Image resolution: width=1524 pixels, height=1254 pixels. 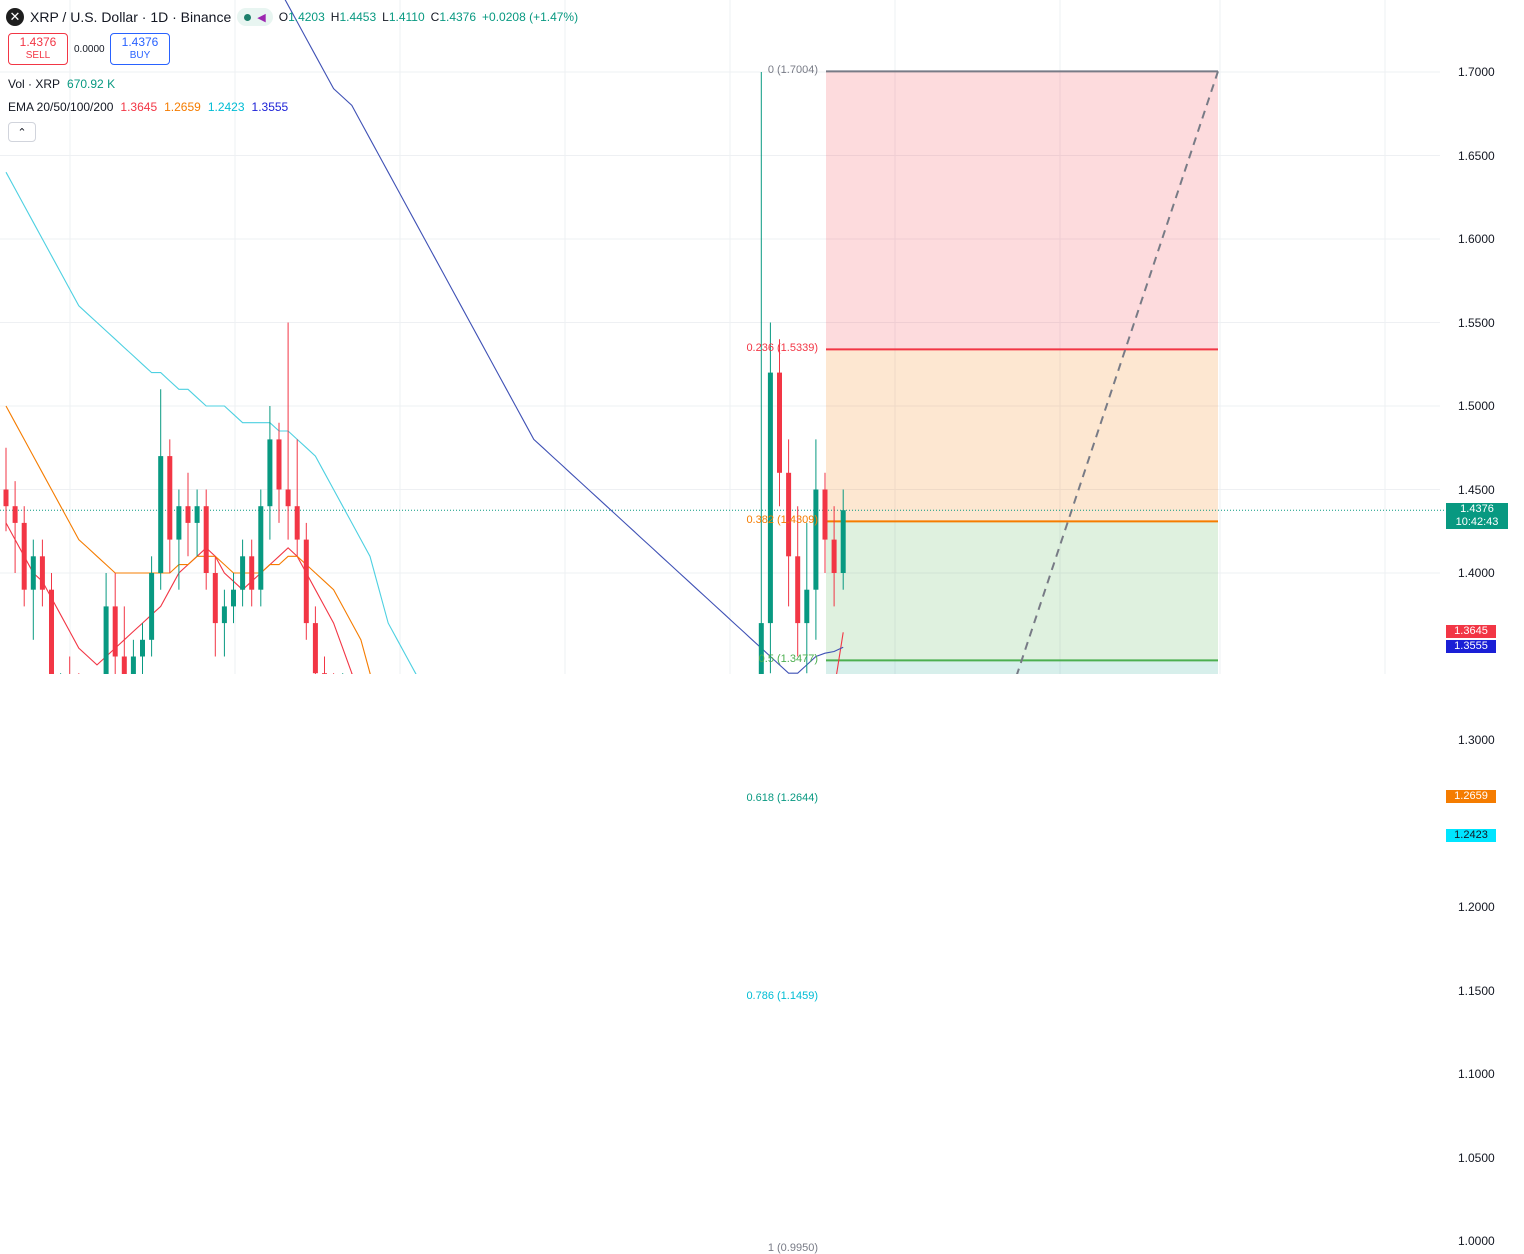 I want to click on price-tag-value: 1.2423, so click(x=1471, y=835).